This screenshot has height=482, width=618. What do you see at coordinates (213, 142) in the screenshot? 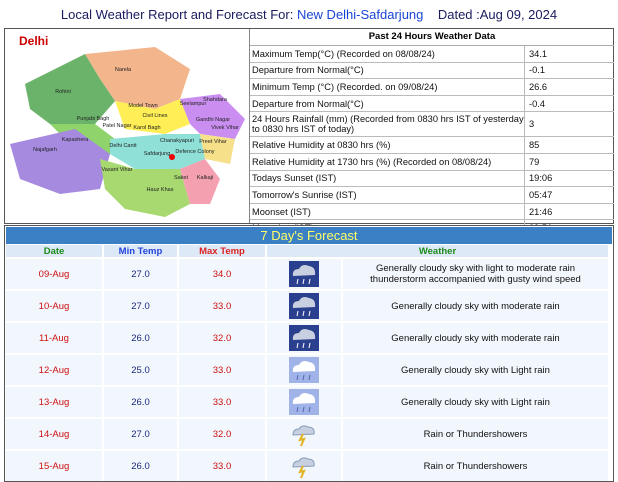
I see `map-label: Preet Vihar` at bounding box center [213, 142].